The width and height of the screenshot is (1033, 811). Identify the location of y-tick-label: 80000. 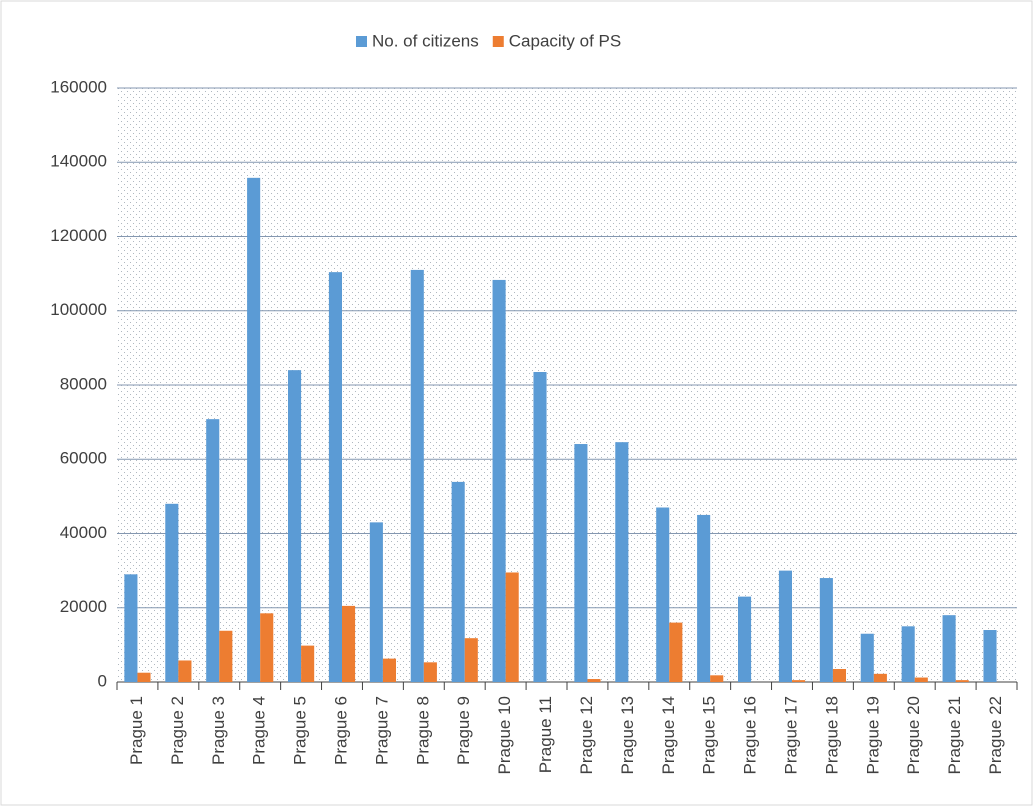
(83, 383).